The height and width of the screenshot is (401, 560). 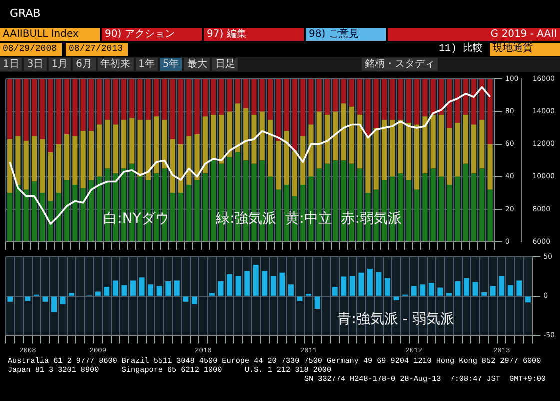 I want to click on text: 11) 比較, so click(x=461, y=49).